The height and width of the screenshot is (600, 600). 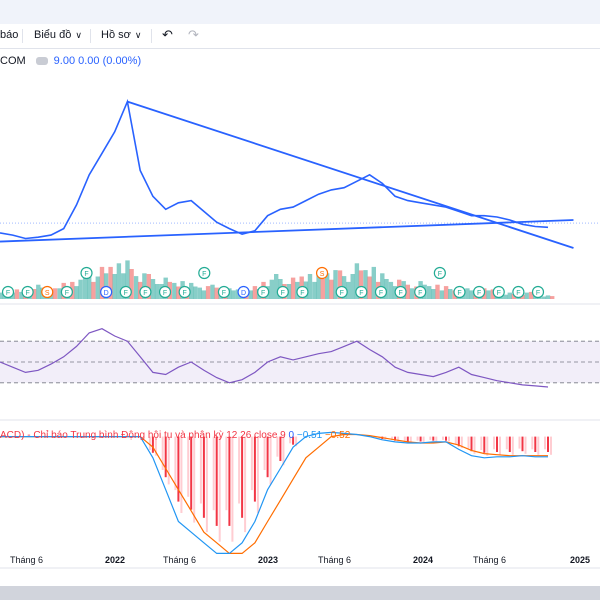 I want to click on chart-menu-button: Biểu đồ ∨, so click(x=58, y=35).